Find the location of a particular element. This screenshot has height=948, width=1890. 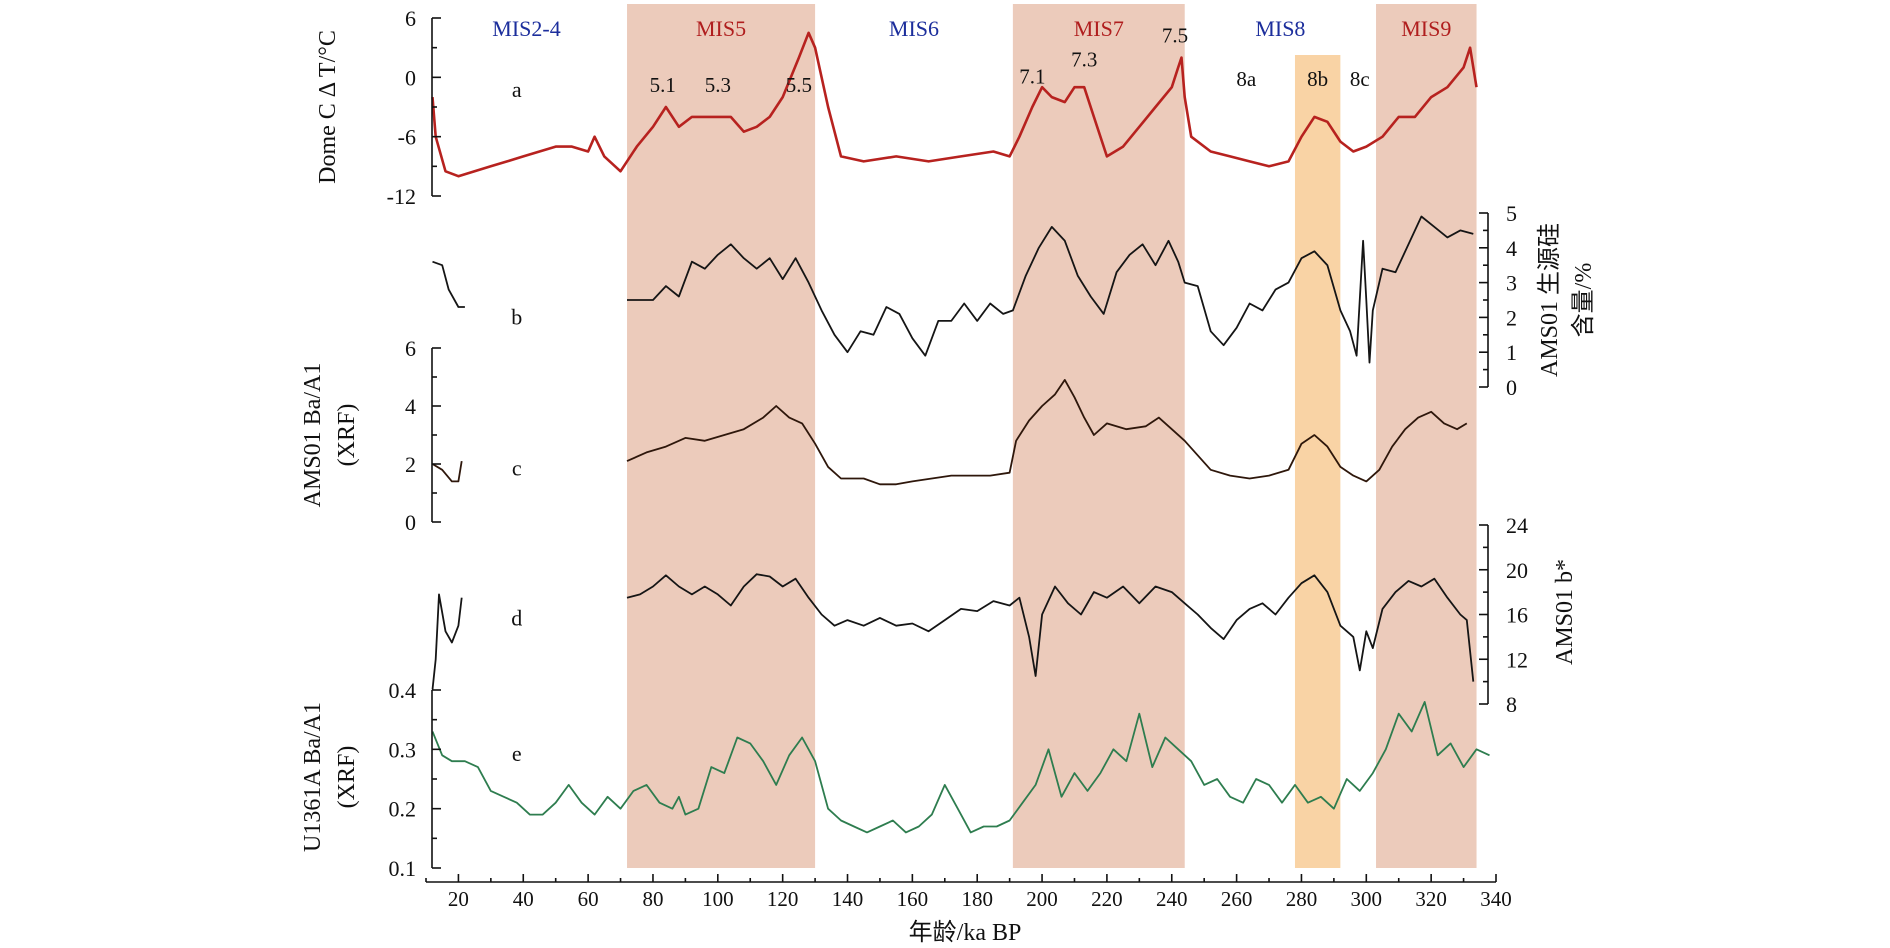

y-tick-label-e: 0.4 is located at coordinates (403, 690).